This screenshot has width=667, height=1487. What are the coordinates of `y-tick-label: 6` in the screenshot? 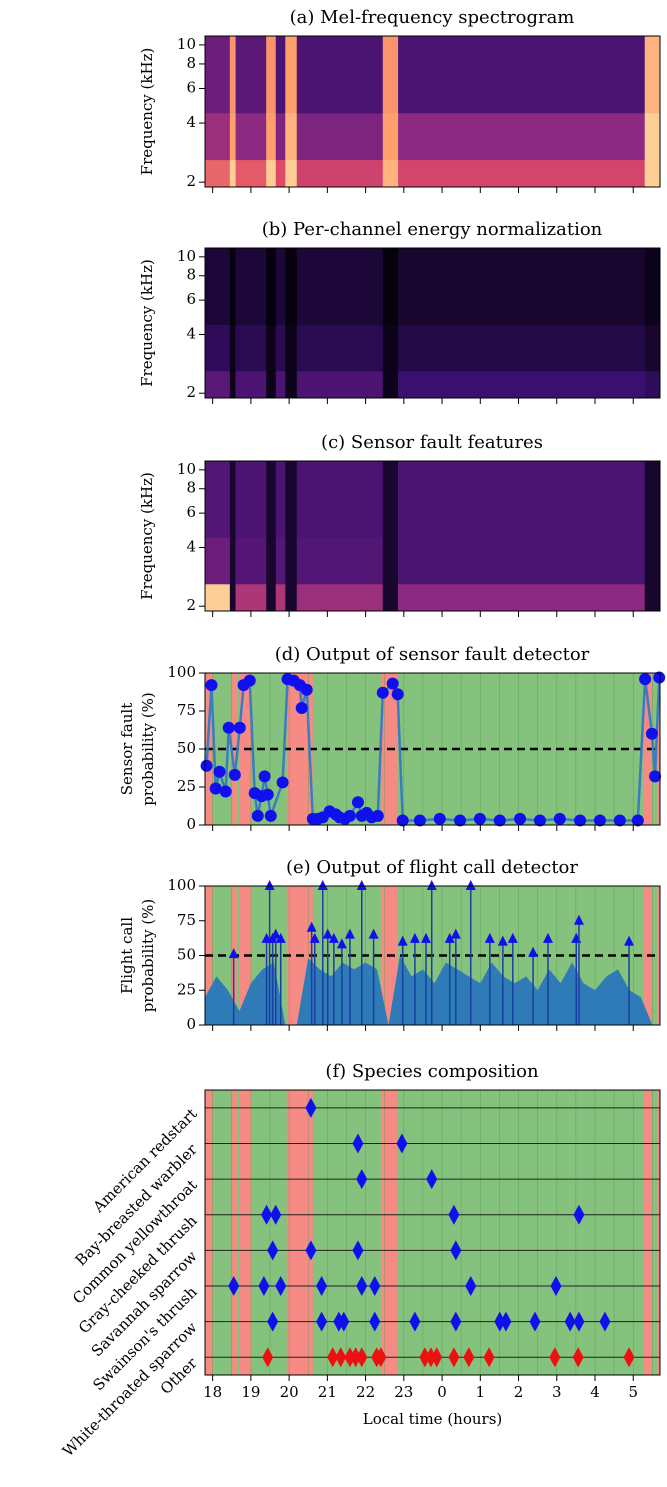 It's located at (191, 299).